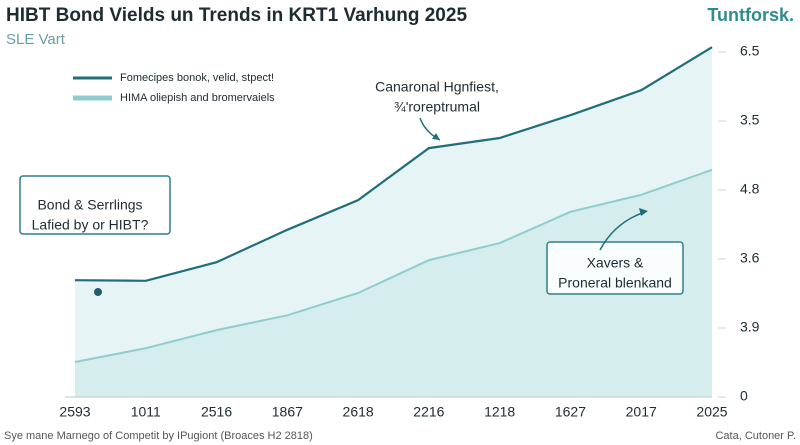  I want to click on y-tick-label: 3.6, so click(750, 258).